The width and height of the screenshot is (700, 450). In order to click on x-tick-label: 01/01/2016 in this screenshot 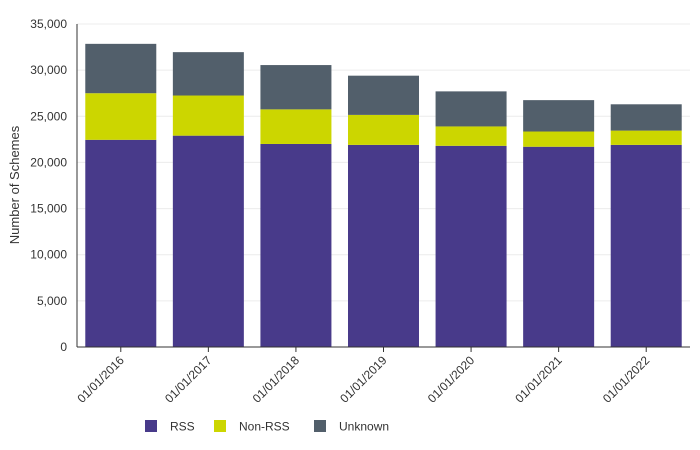, I will do `click(101, 379)`.